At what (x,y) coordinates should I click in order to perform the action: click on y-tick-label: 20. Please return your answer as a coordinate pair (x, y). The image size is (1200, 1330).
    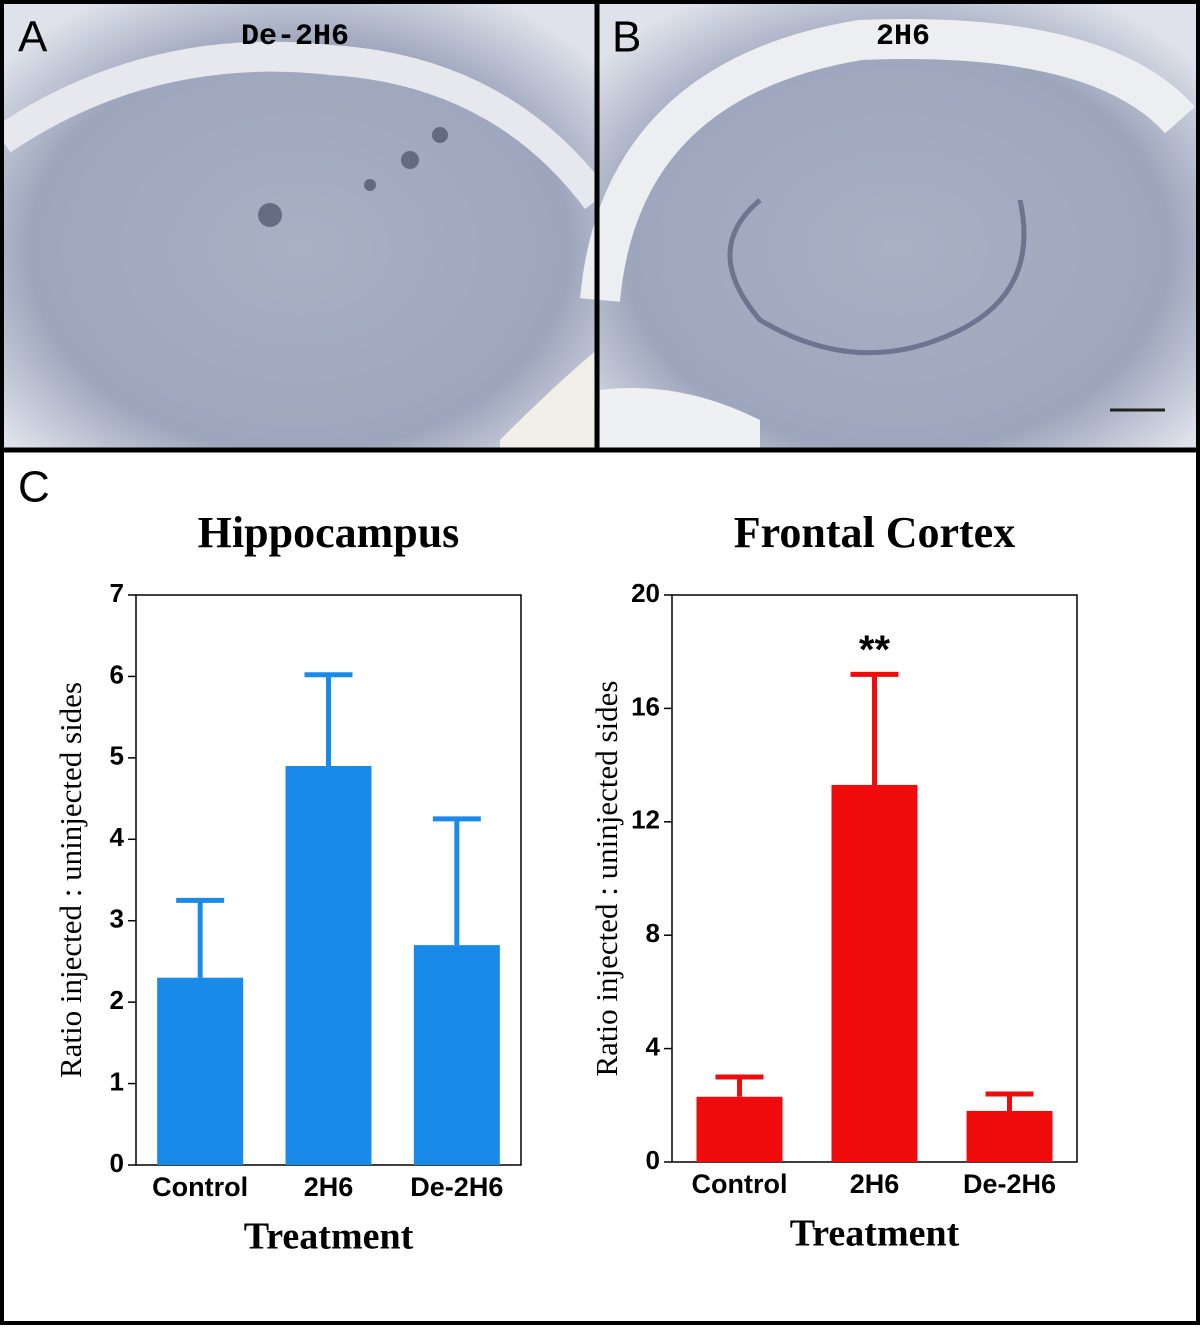
    Looking at the image, I should click on (645, 593).